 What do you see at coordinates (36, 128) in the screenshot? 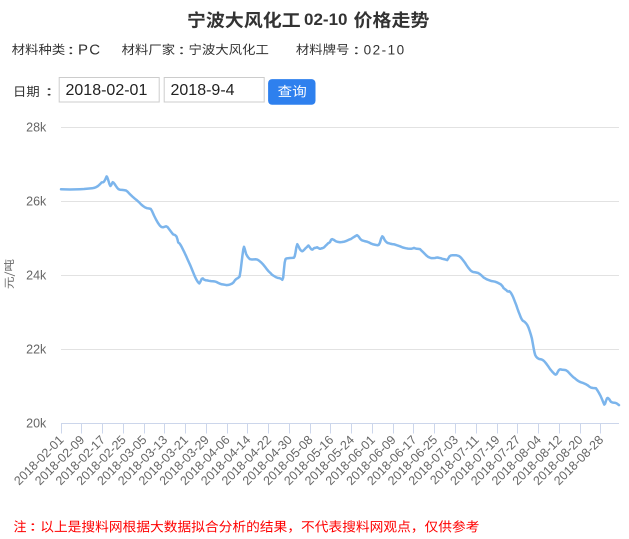
I see `svg-text: 28k` at bounding box center [36, 128].